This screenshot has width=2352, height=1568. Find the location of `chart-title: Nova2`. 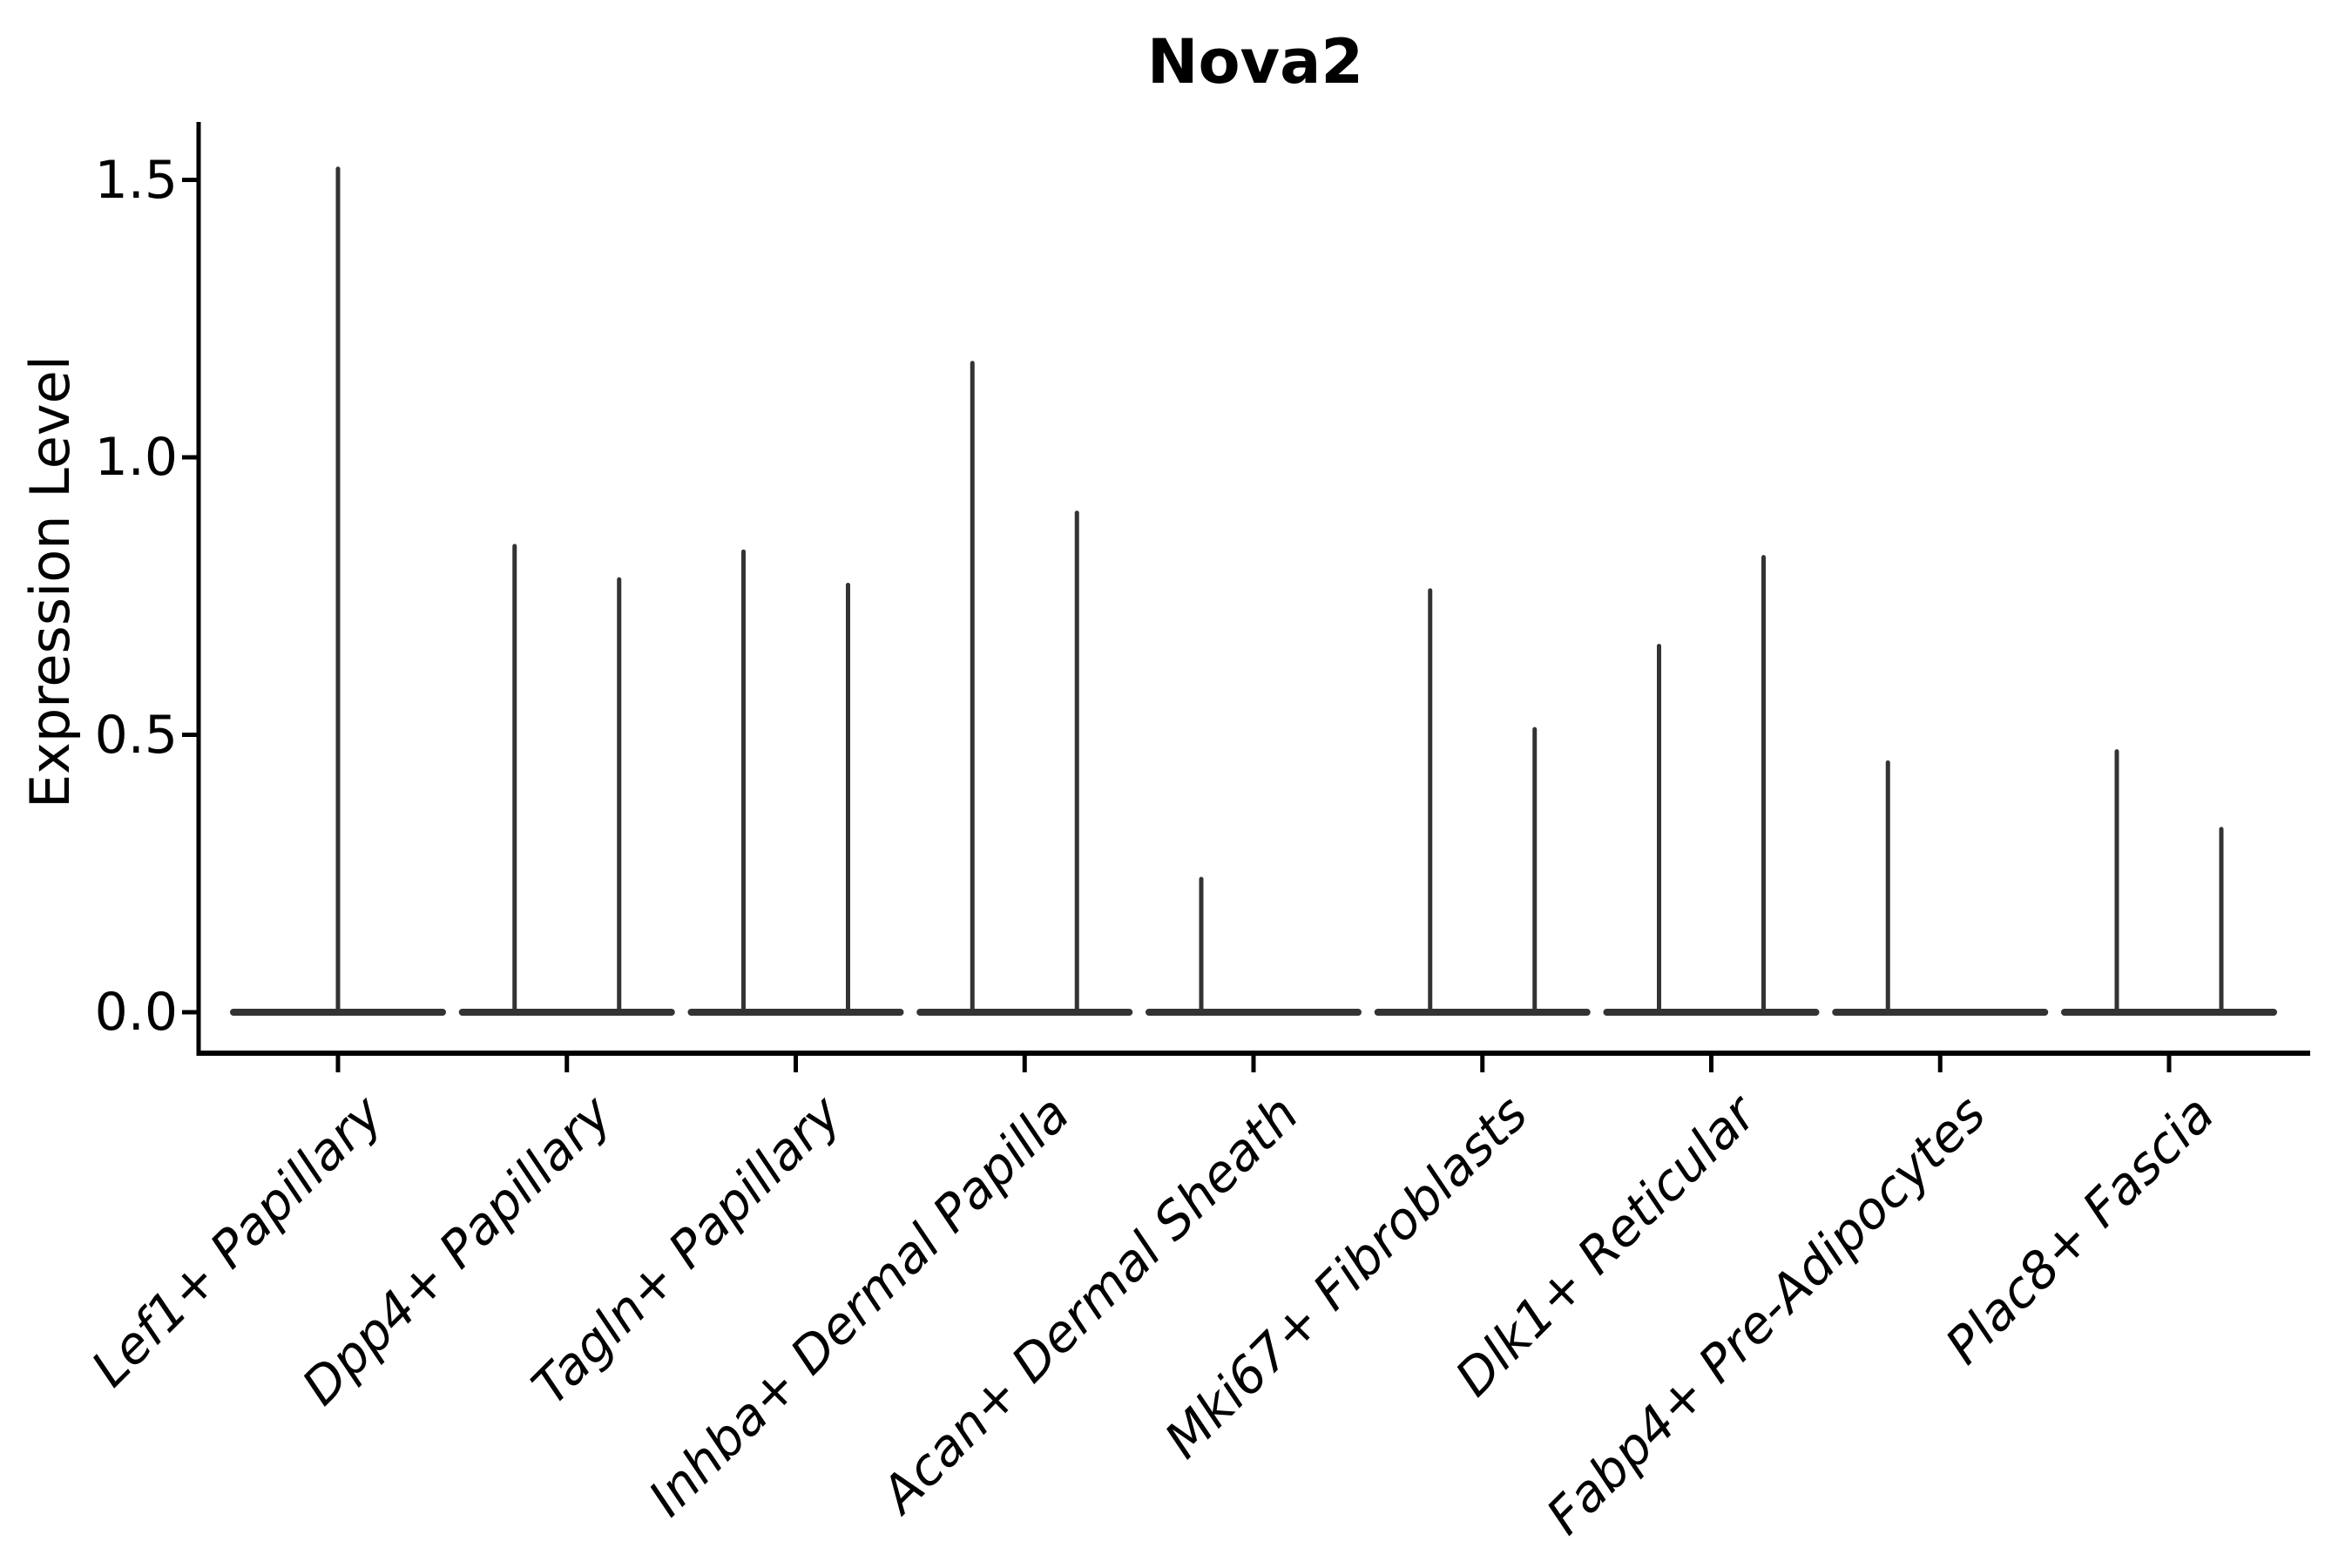

chart-title: Nova2 is located at coordinates (1255, 62).